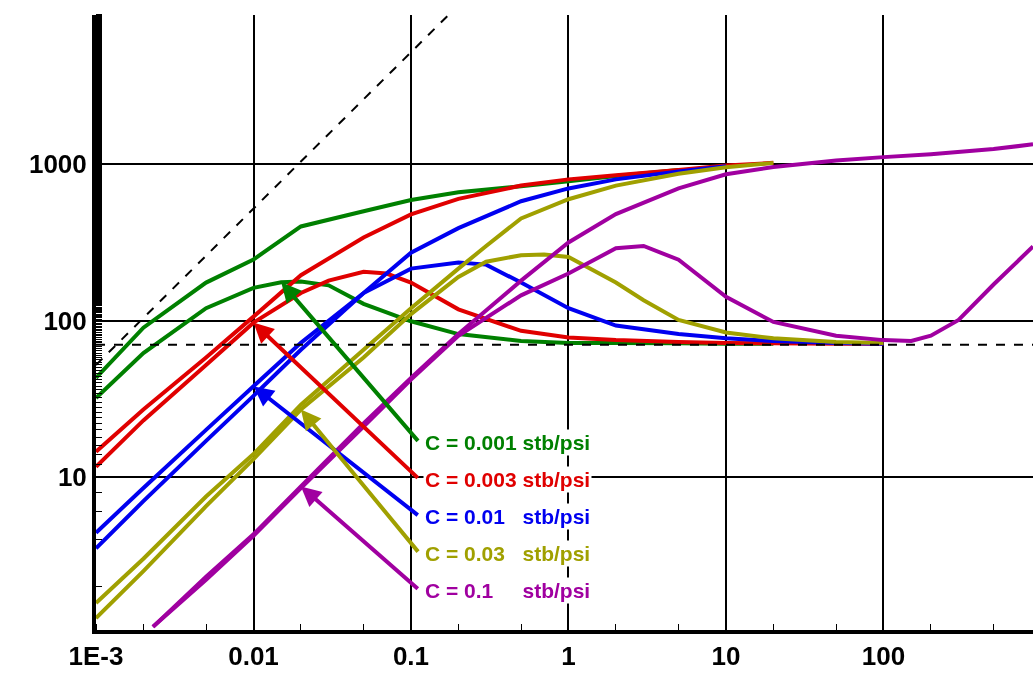 The image size is (1033, 675). What do you see at coordinates (57, 164) in the screenshot?
I see `y-tick-label: 1000` at bounding box center [57, 164].